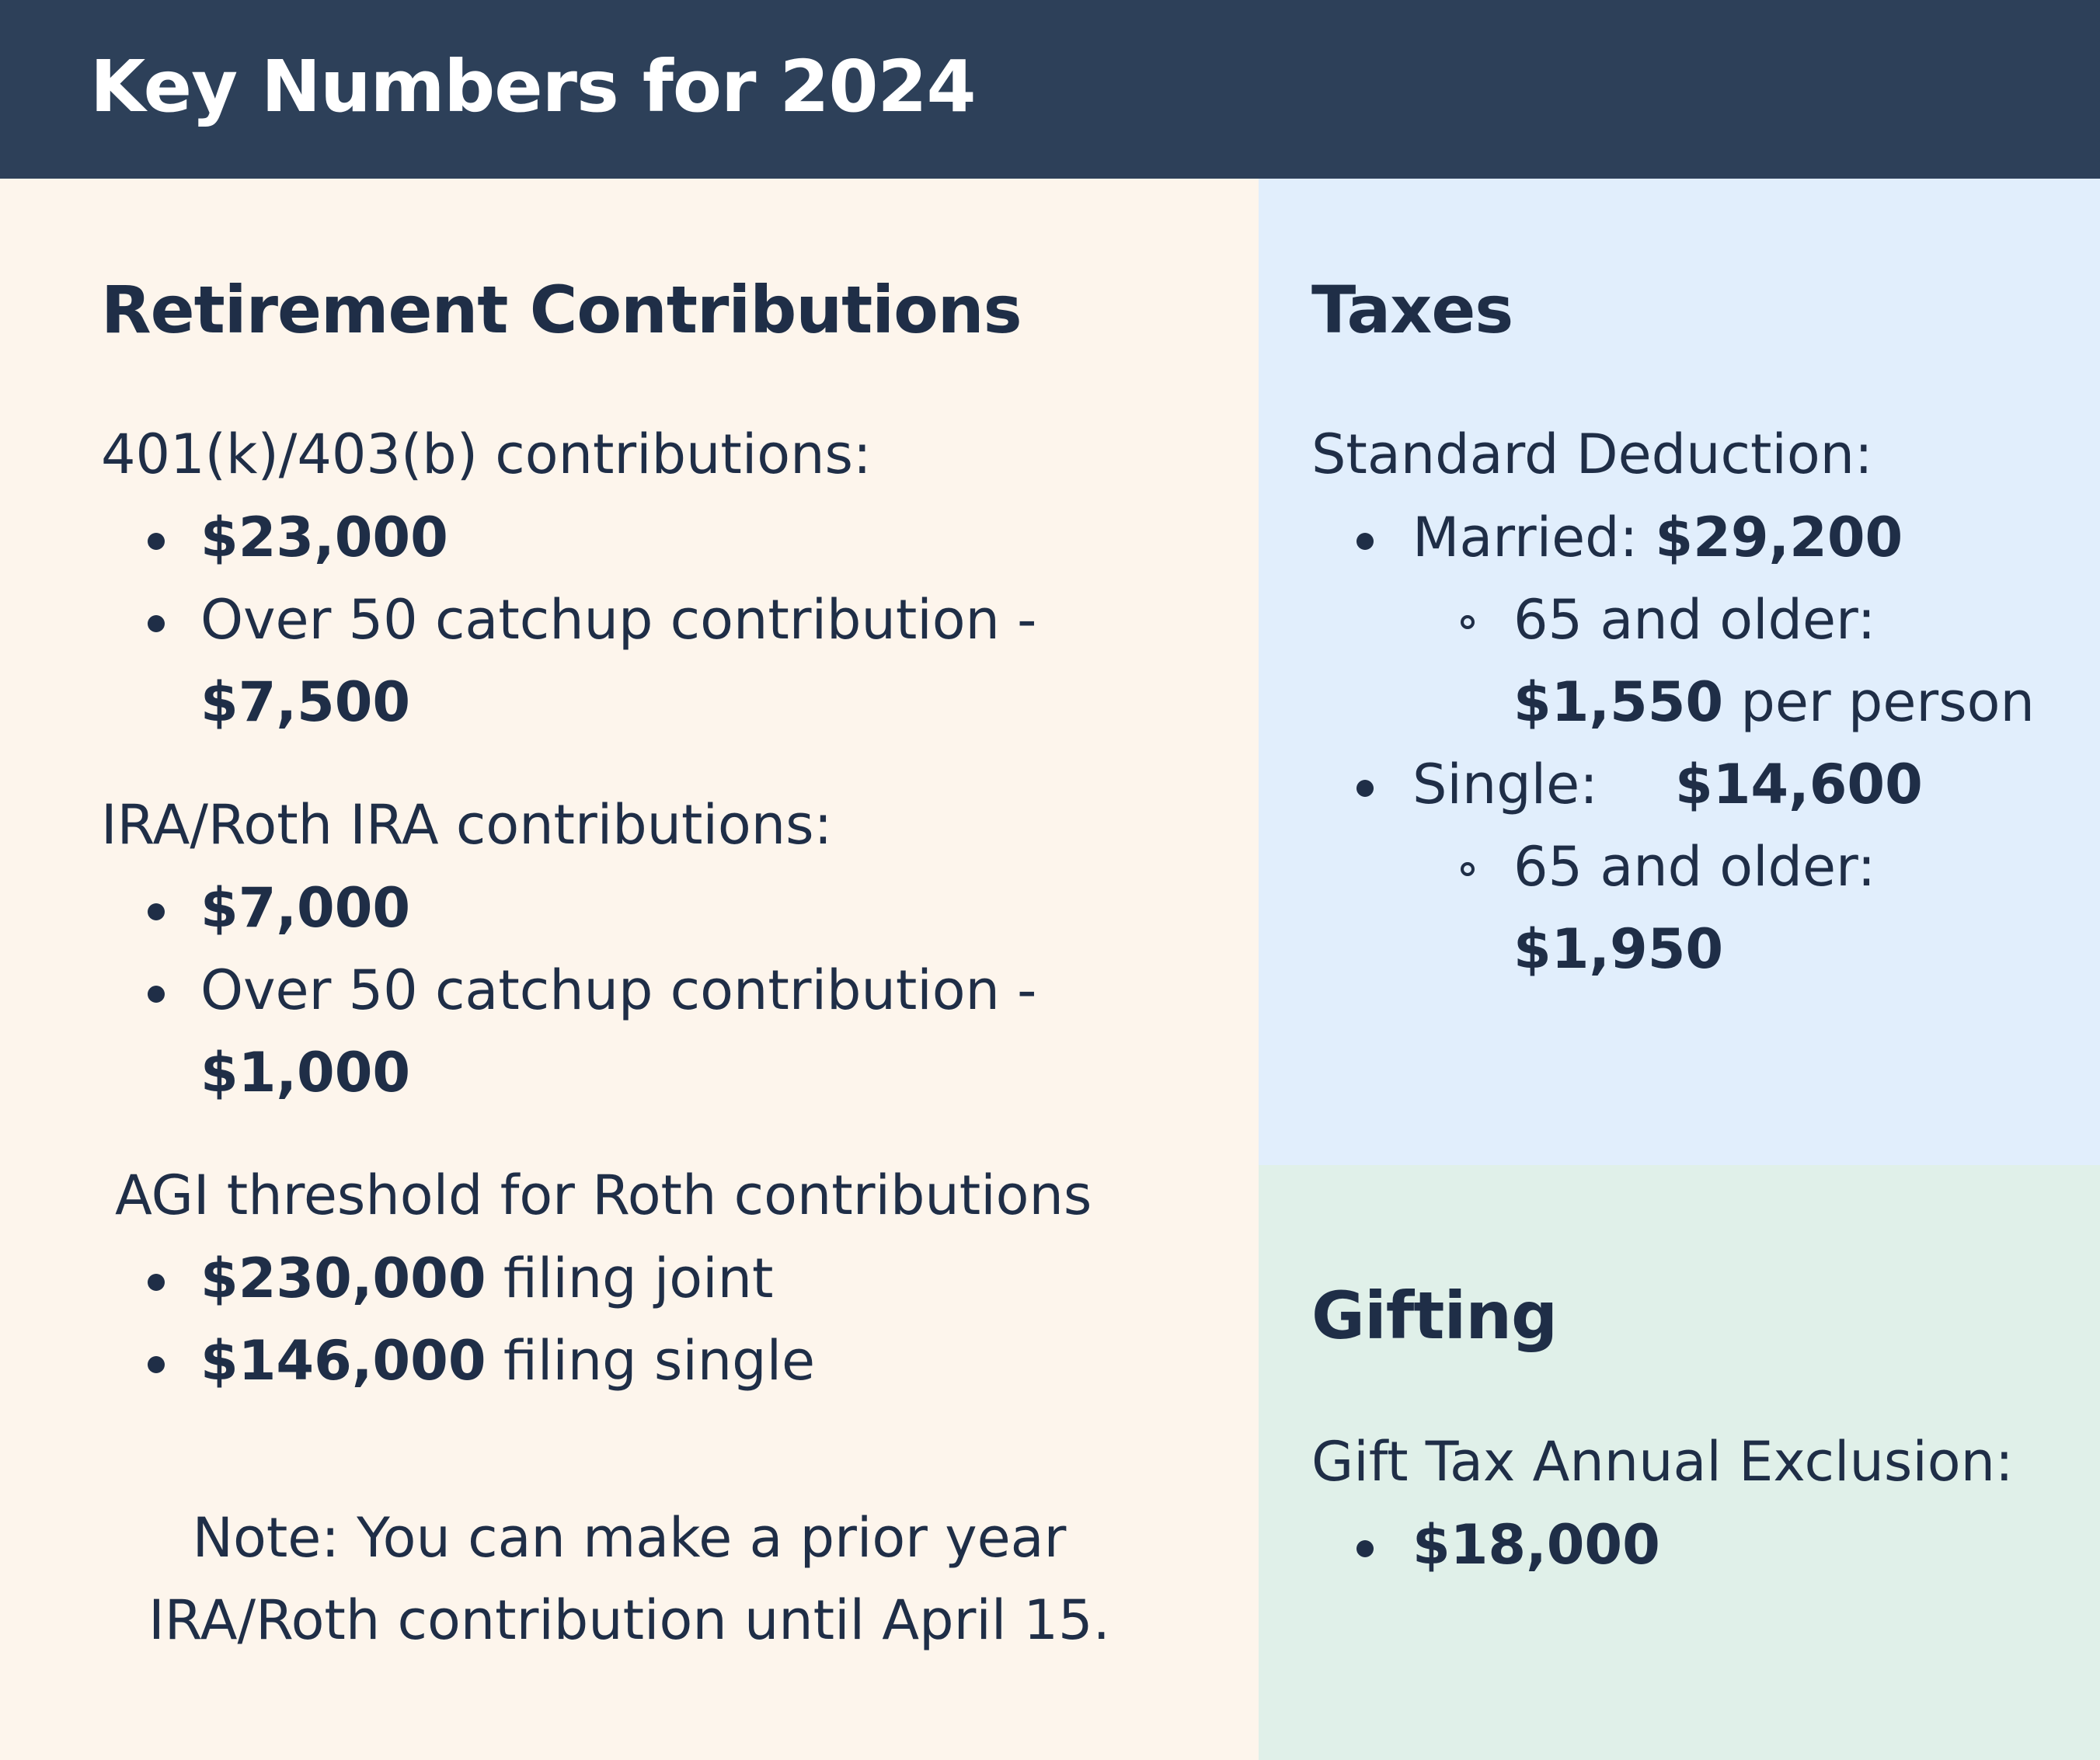 The height and width of the screenshot is (1760, 2100). I want to click on agi-label: AGI threshold for Roth contributions, so click(603, 1195).